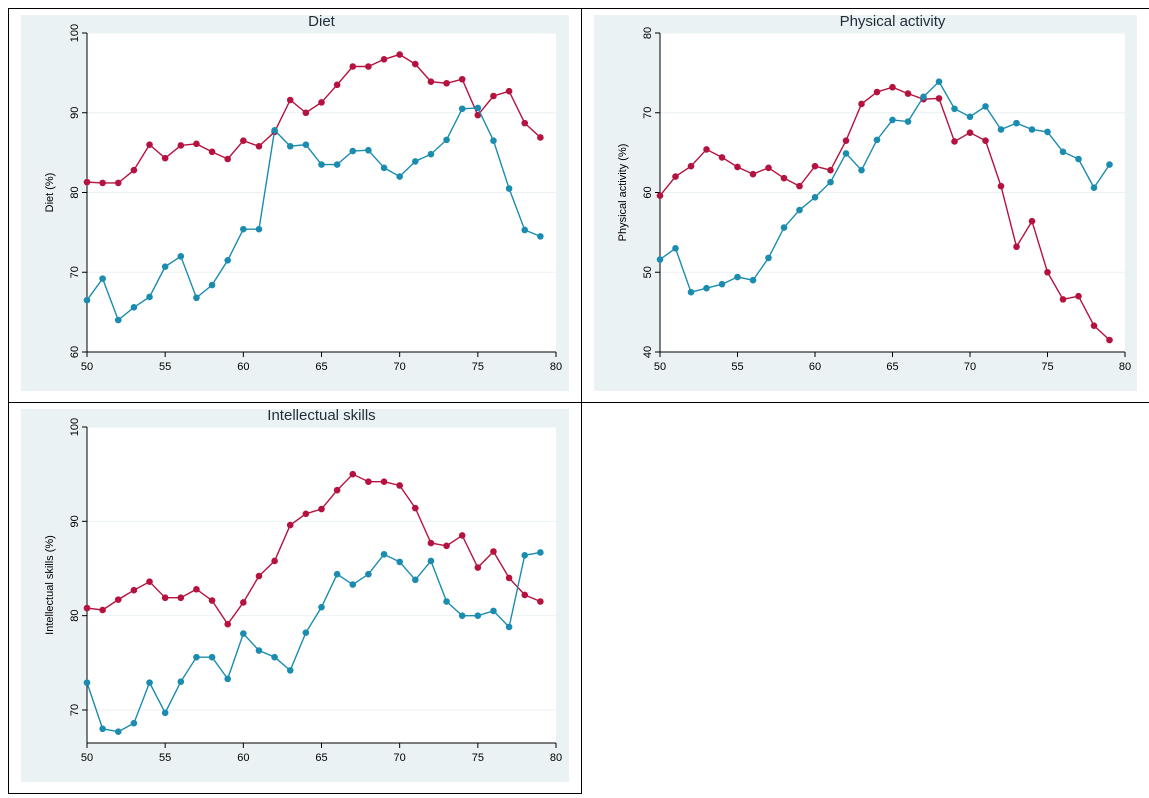 The width and height of the screenshot is (1149, 798). Describe the element at coordinates (8, 401) in the screenshot. I see `grid-border-left` at that location.